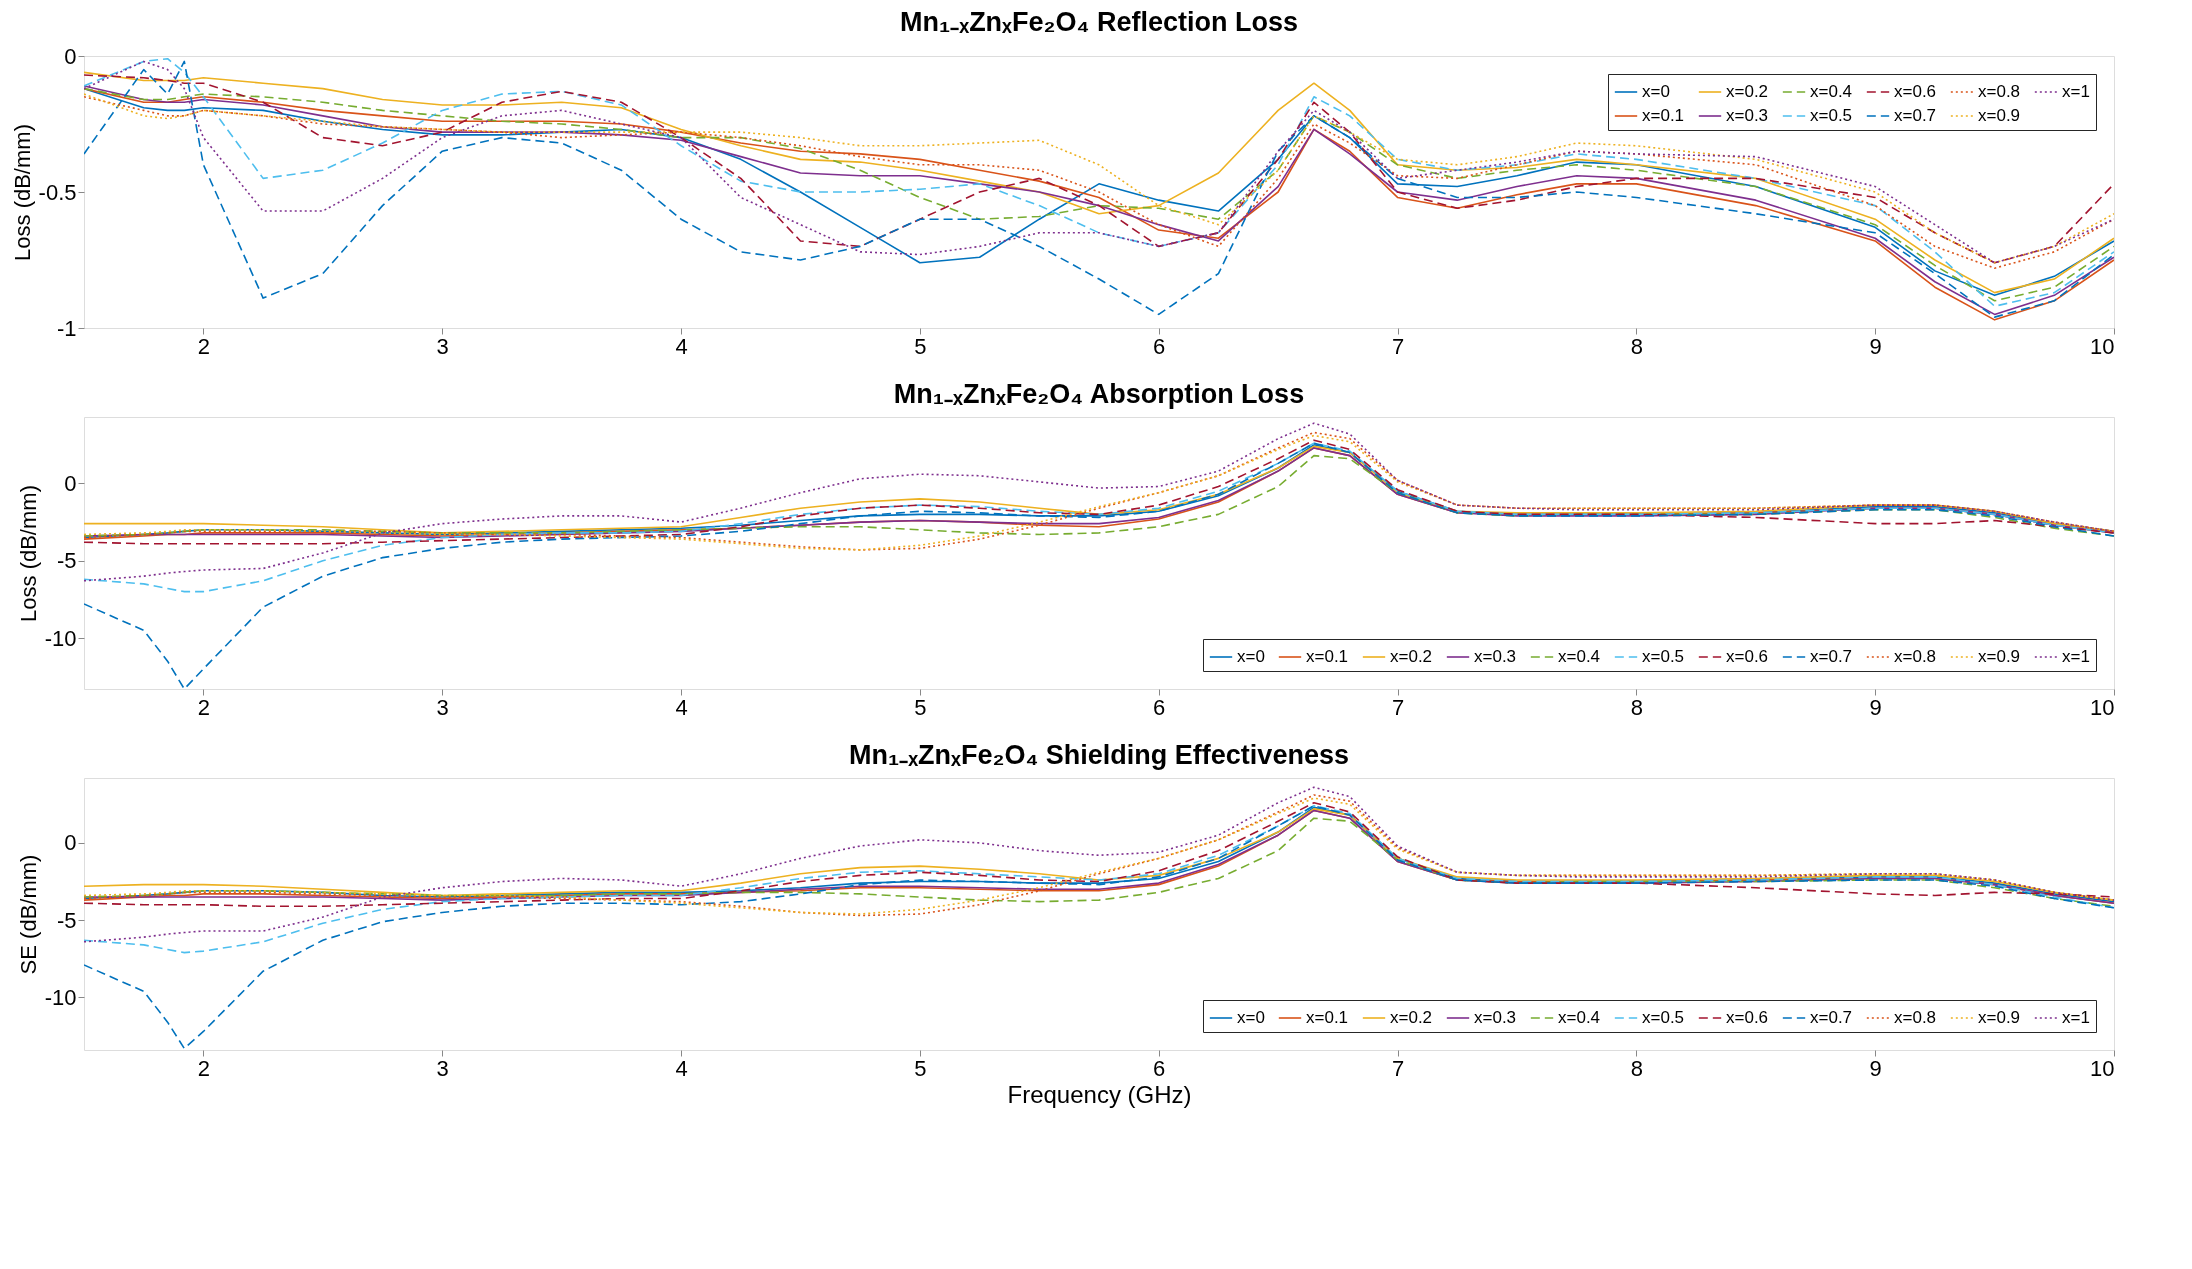 The height and width of the screenshot is (1269, 2192). I want to click on y-tick-label: -1, so click(66, 328).